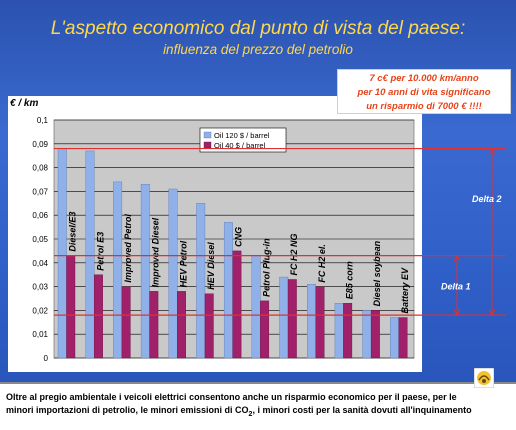  Describe the element at coordinates (40, 287) in the screenshot. I see `y-tick-label: 0,03` at that location.